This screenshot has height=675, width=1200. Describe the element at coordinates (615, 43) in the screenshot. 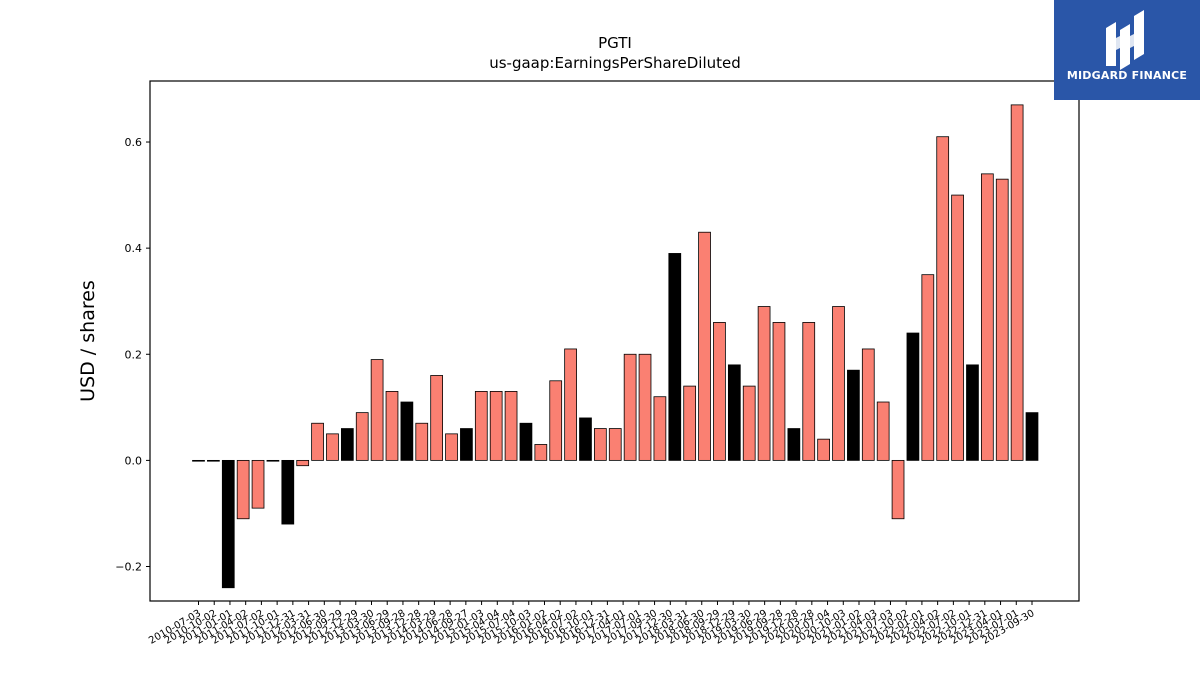

I see `chart-title: PGTI` at that location.